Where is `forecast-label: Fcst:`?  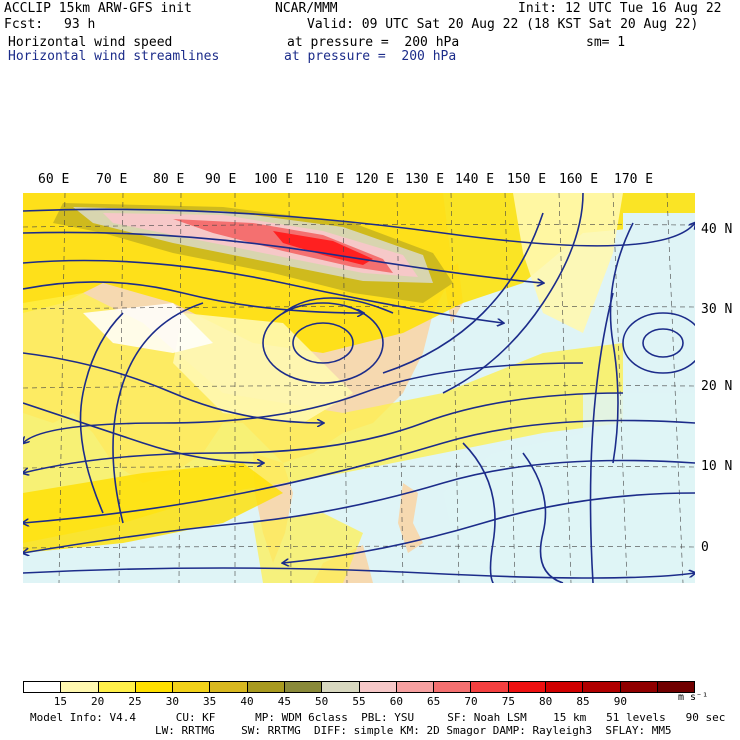
forecast-label: Fcst: is located at coordinates (24, 24).